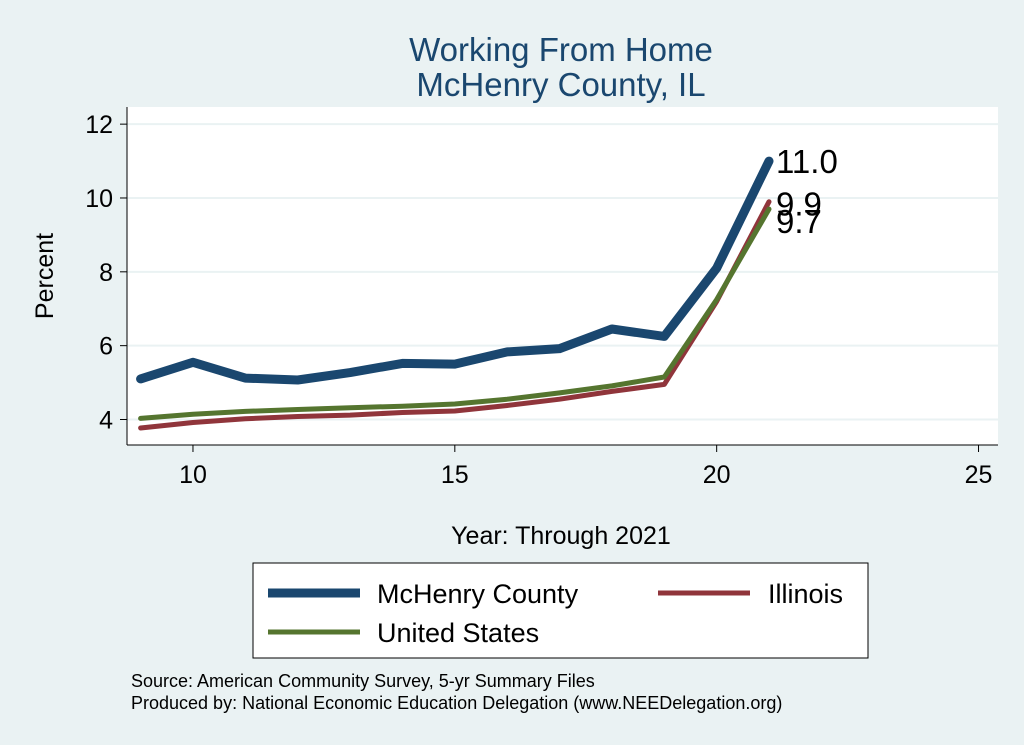 The width and height of the screenshot is (1024, 745). I want to click on y-tick-label: 12, so click(99, 125).